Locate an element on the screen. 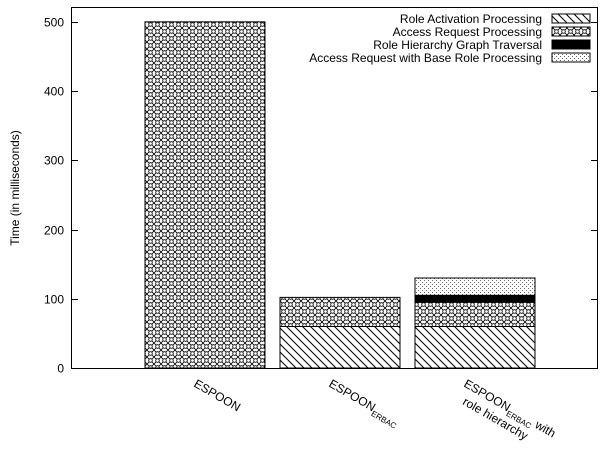  legend-label: Role Hierarchy Graph Traversal is located at coordinates (457, 45).